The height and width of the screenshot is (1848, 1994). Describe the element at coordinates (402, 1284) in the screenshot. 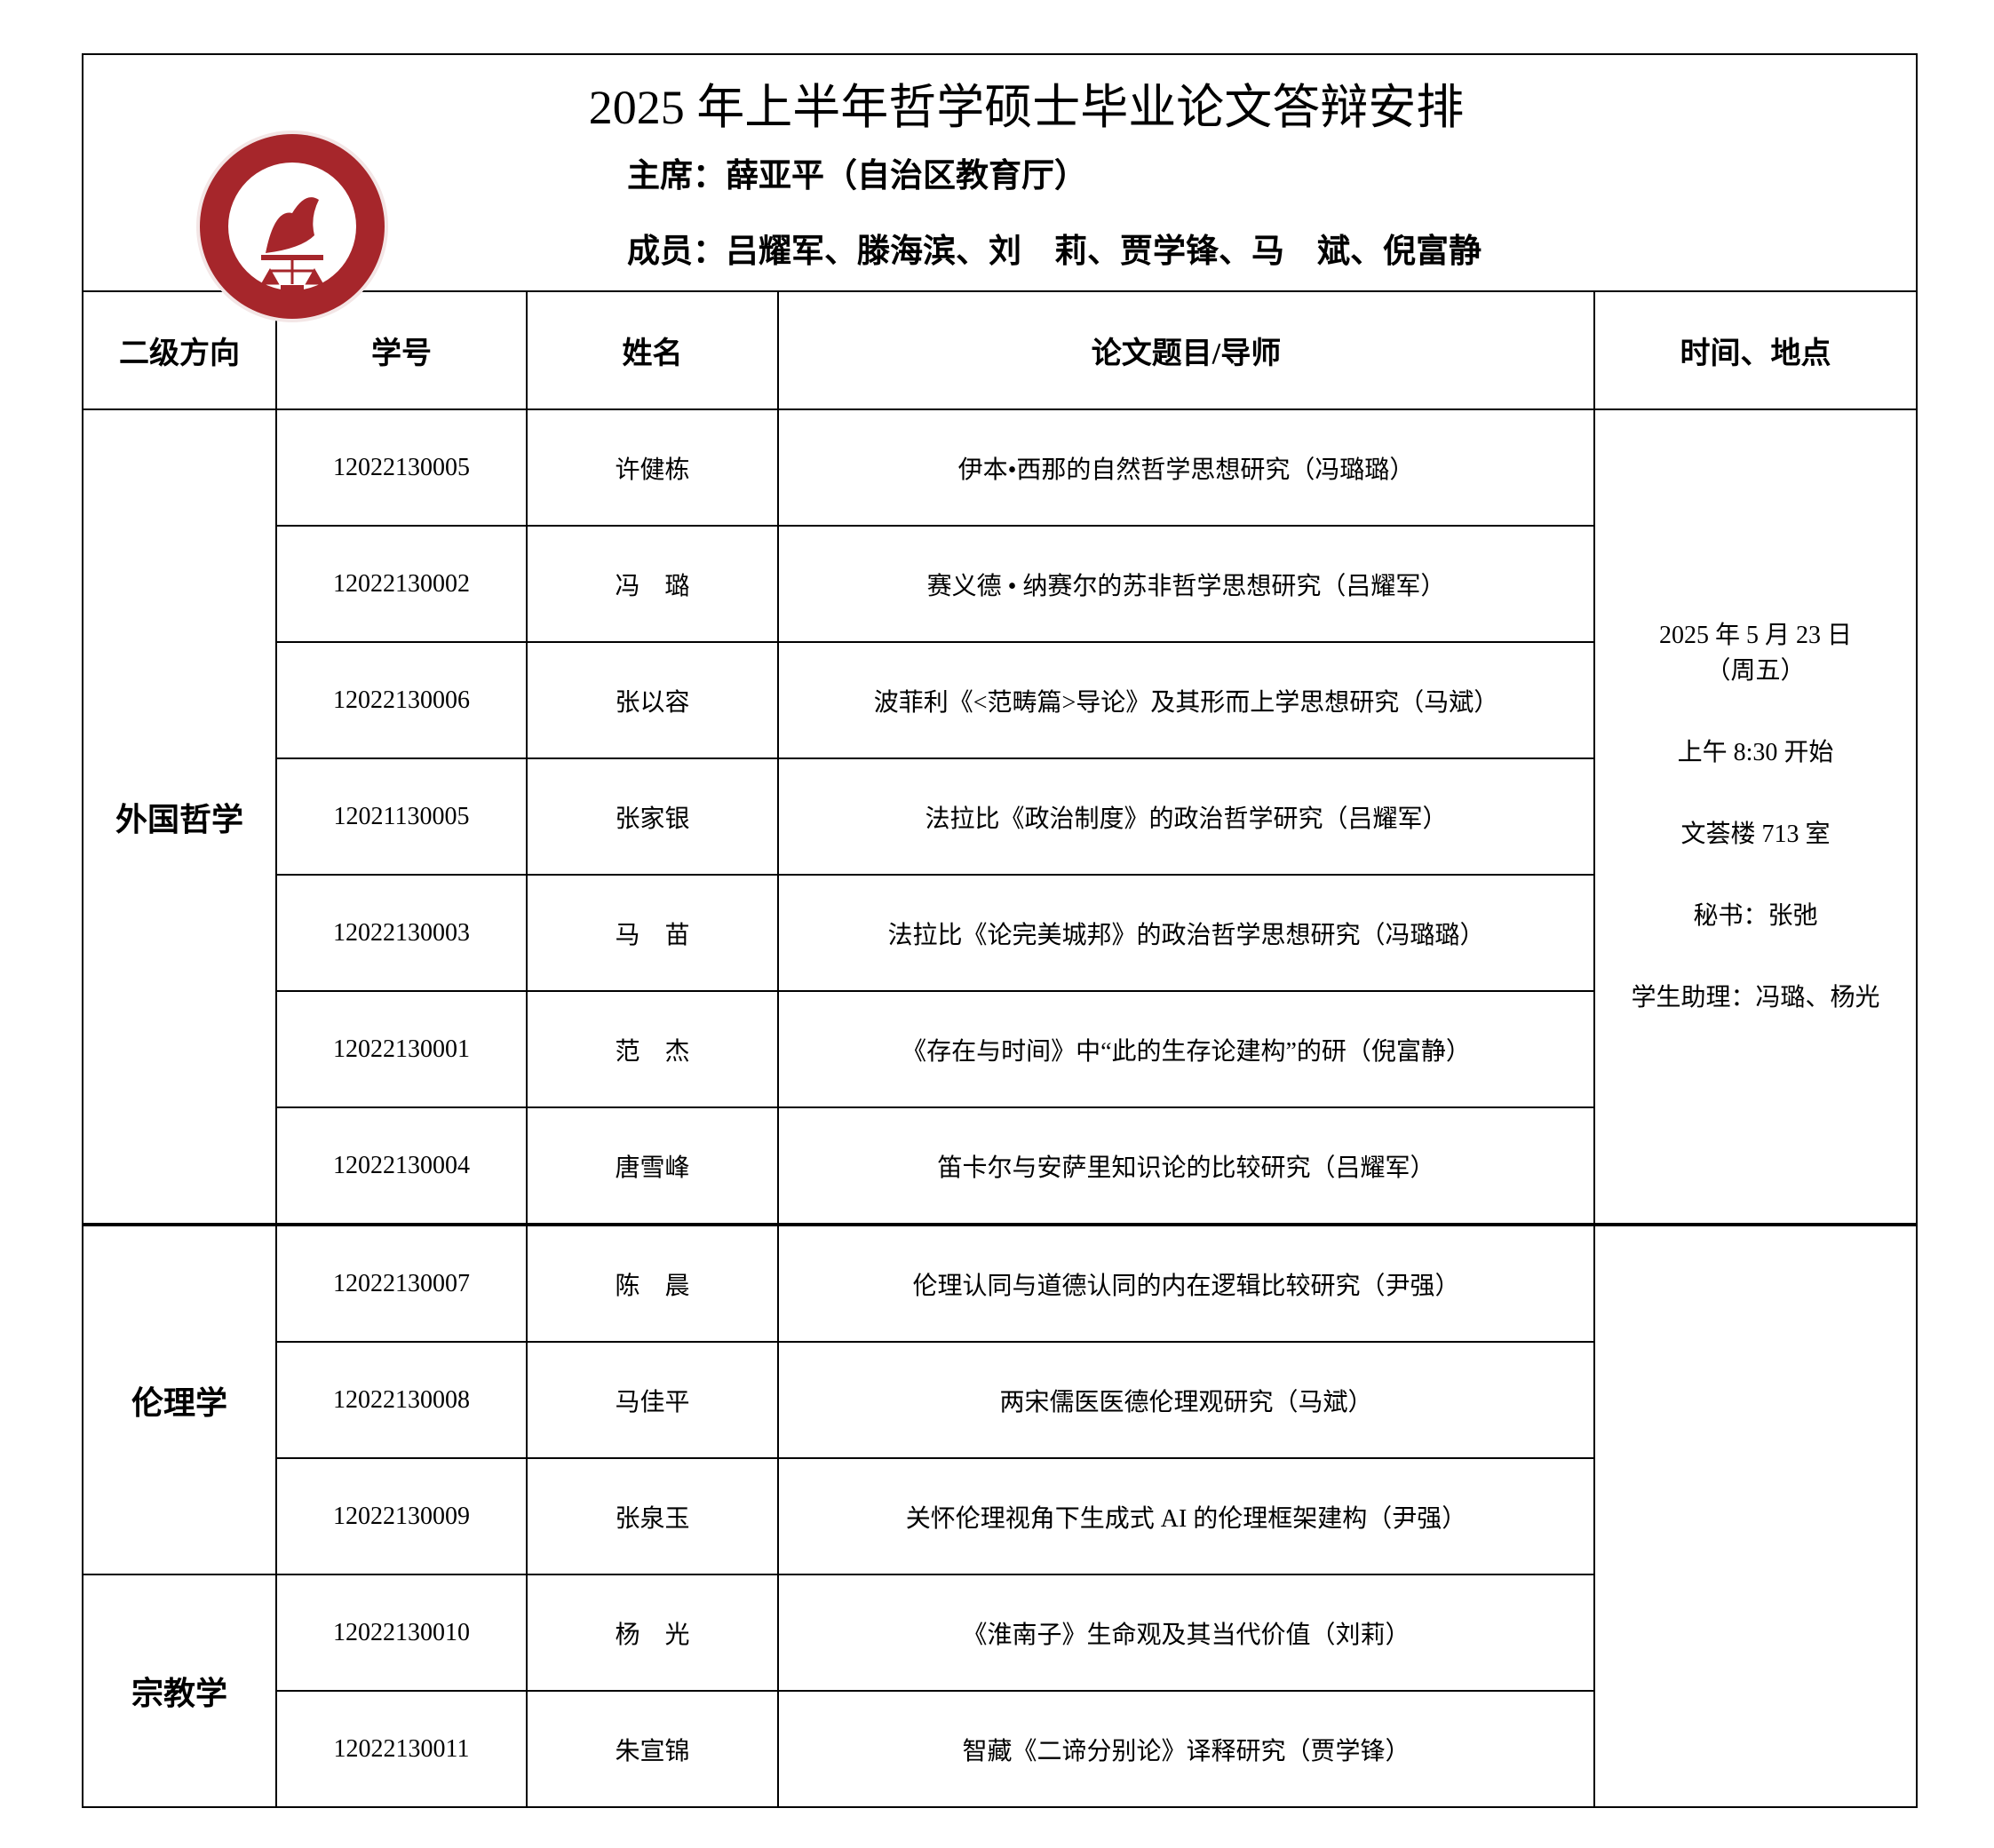

I see `student-id-cell: 12022130007` at that location.